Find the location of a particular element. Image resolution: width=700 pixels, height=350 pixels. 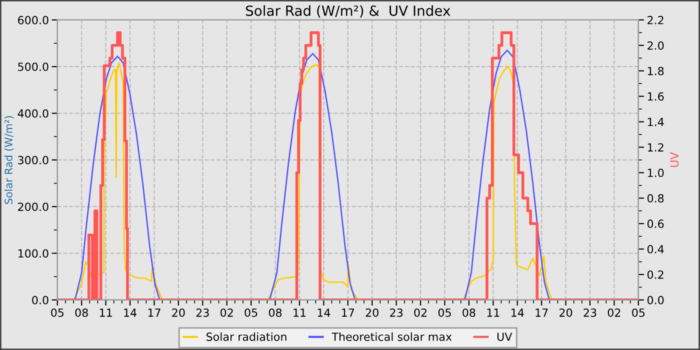

y-tick-label: 500.0 is located at coordinates (33, 66).